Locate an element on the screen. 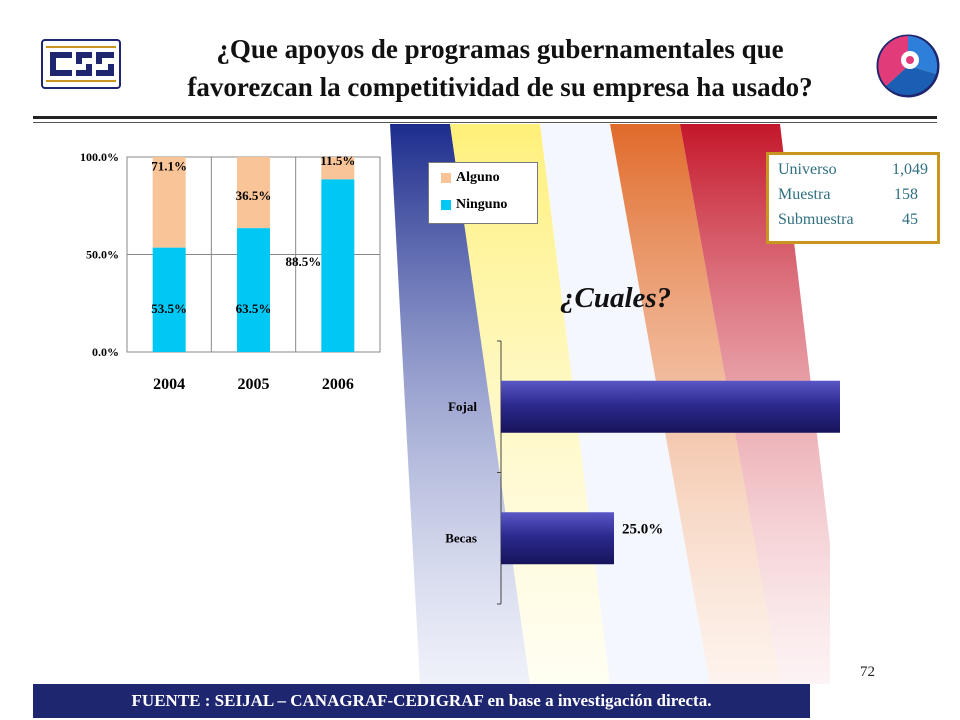 The image size is (960, 720). bar-ninguno-2006 is located at coordinates (338, 265).